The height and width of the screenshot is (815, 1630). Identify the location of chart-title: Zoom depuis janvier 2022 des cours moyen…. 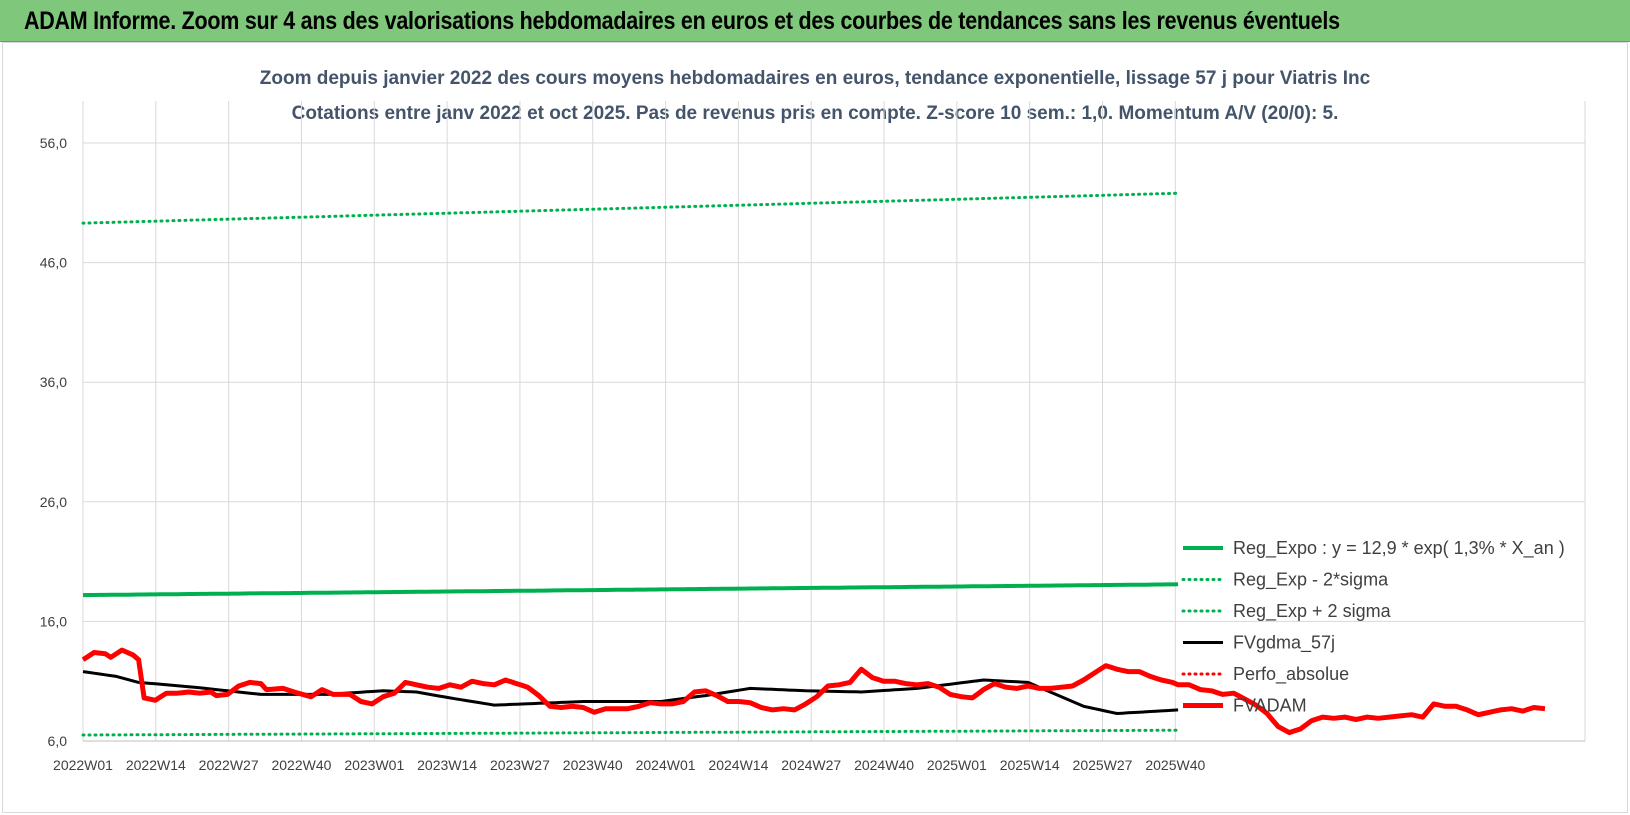
(815, 78).